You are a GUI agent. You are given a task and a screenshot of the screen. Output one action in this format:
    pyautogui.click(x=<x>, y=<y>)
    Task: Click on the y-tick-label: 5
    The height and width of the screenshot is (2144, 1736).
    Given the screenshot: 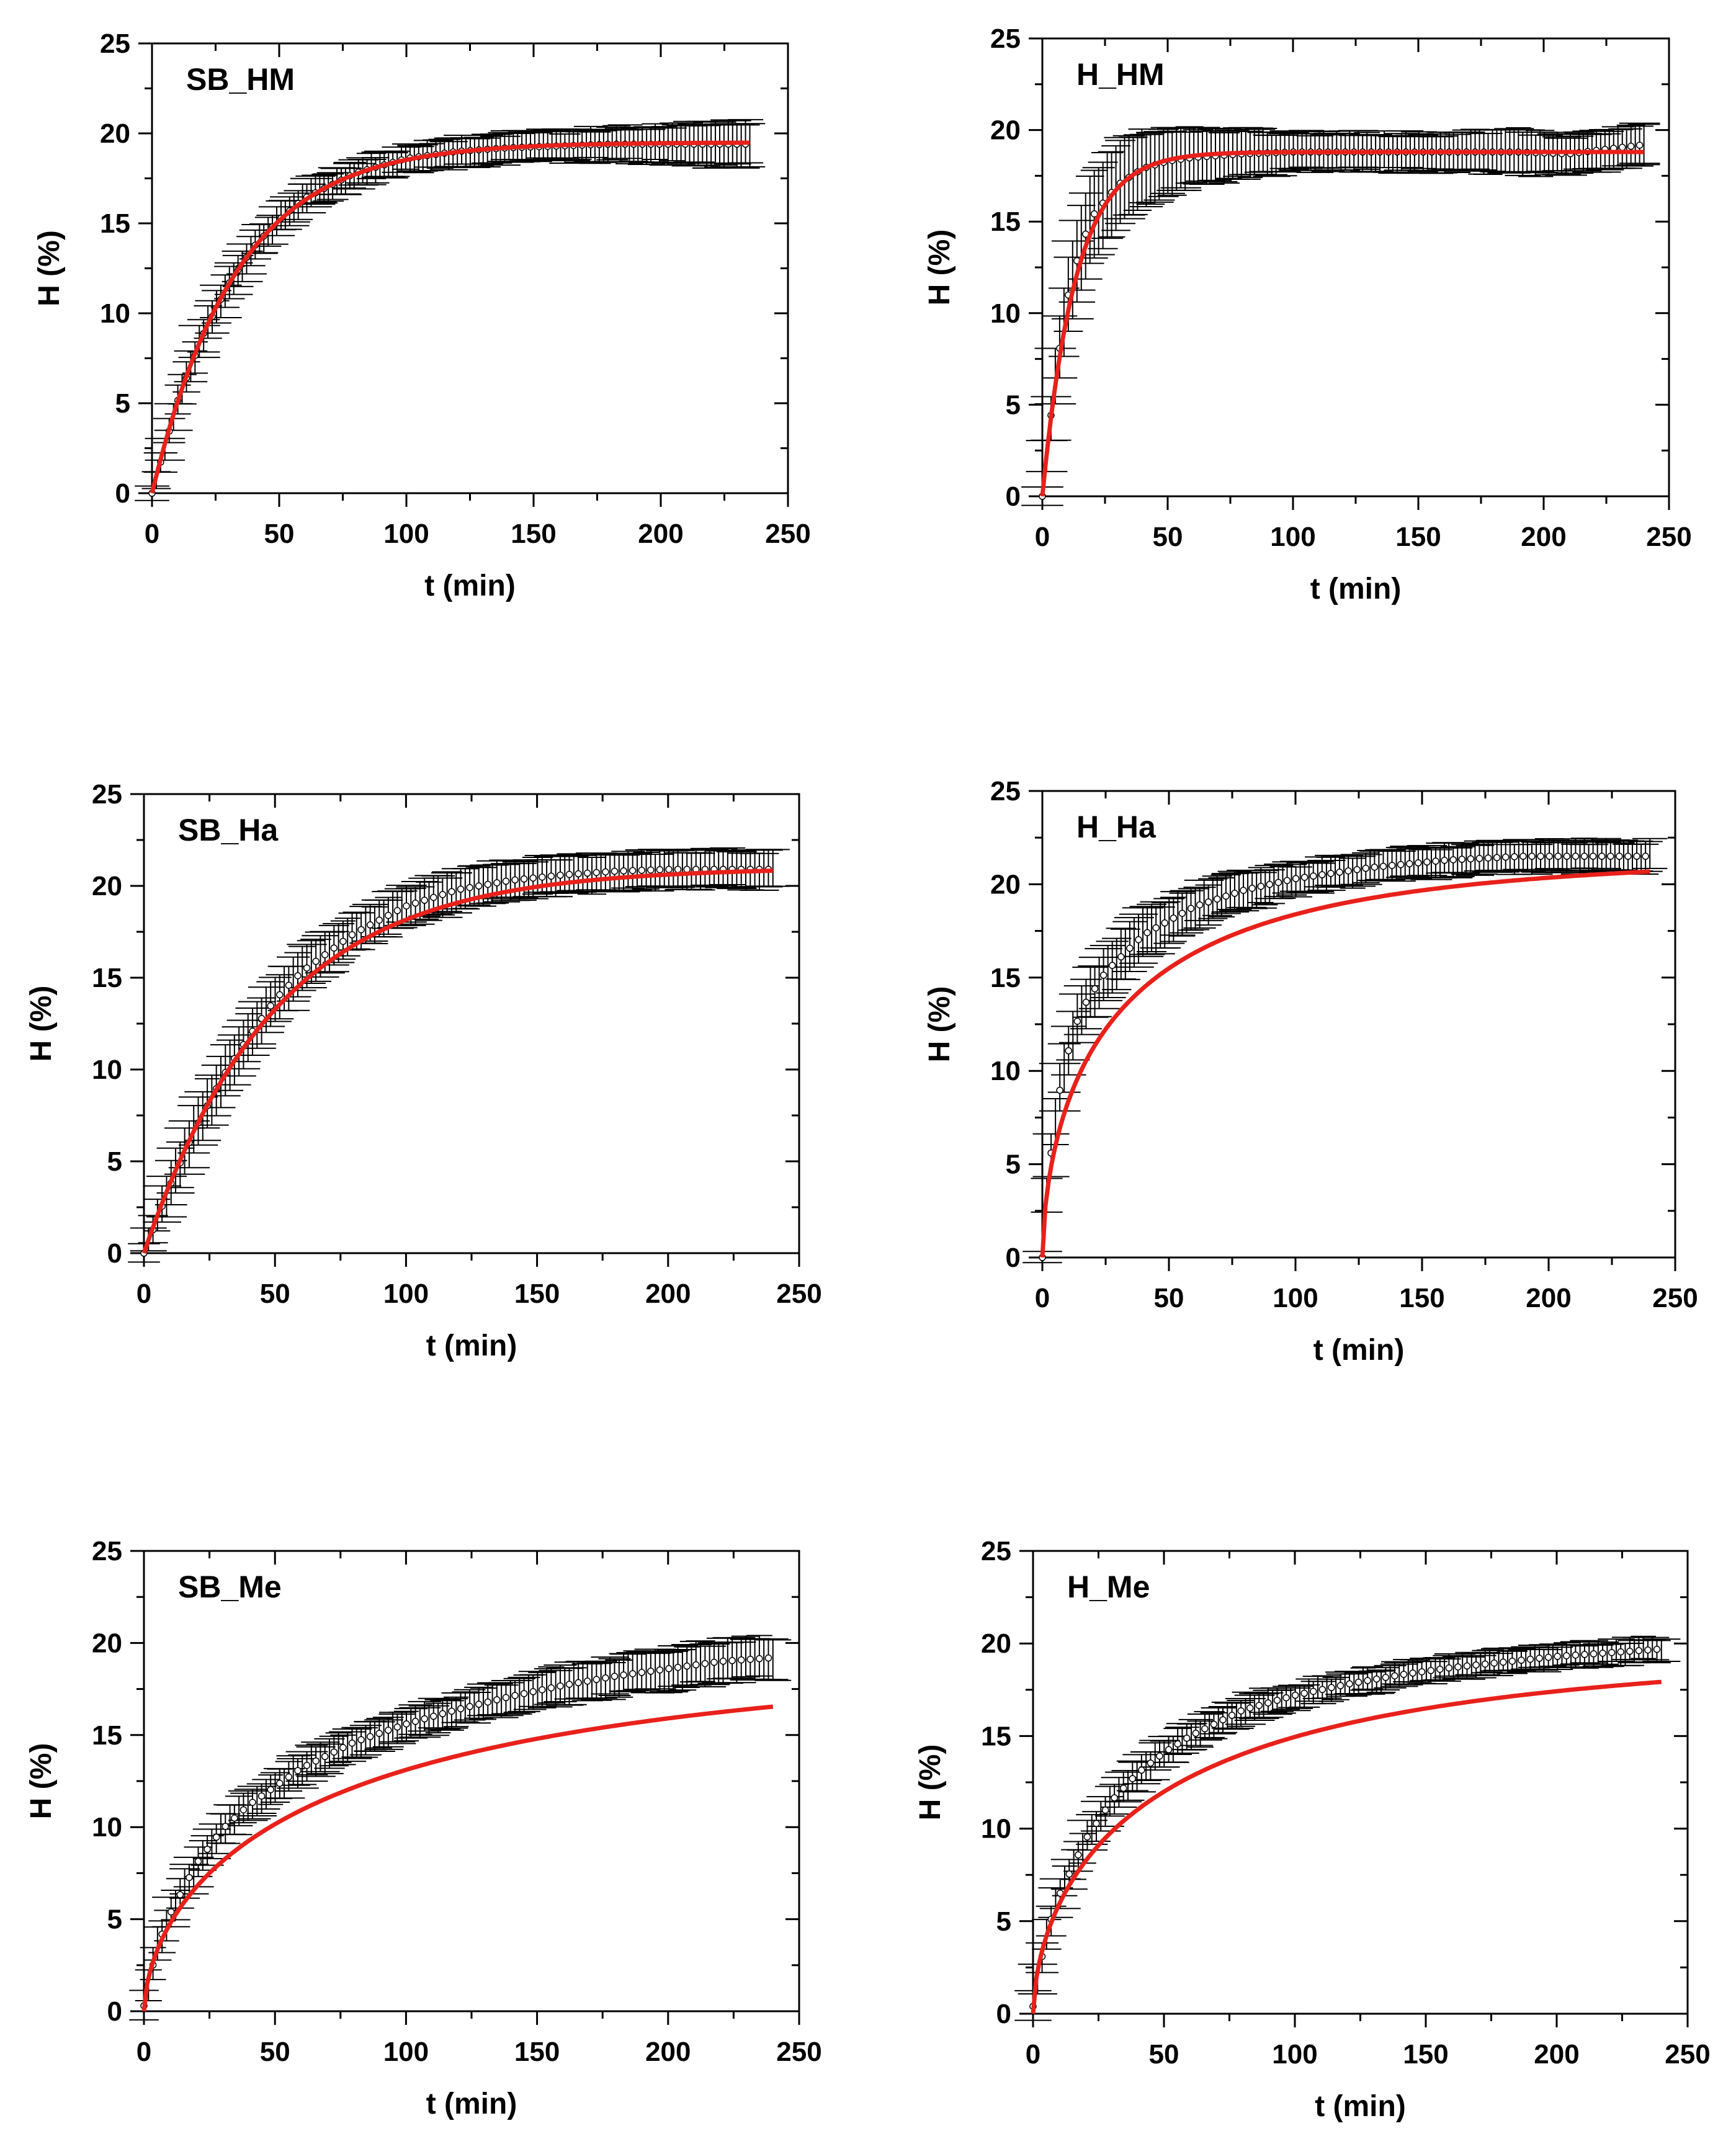 What is the action you would take?
    pyautogui.click(x=114, y=1161)
    